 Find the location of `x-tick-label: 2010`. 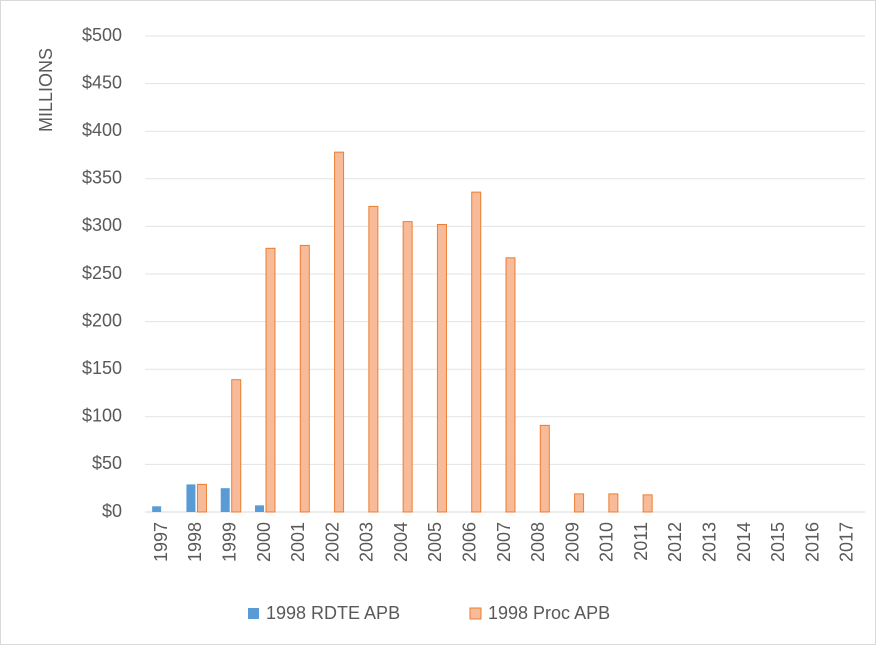

x-tick-label: 2010 is located at coordinates (607, 542).